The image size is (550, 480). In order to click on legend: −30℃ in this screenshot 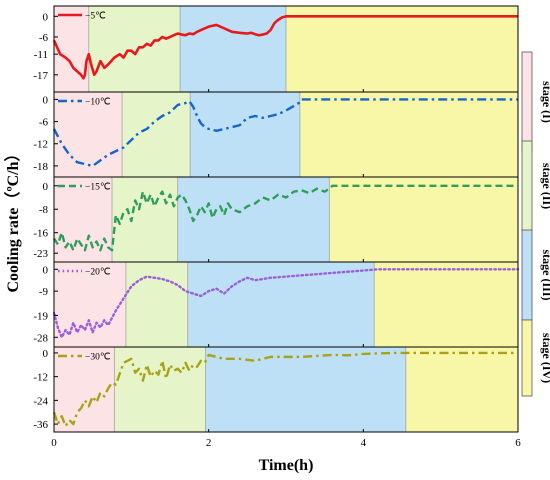, I will do `click(84, 358)`.